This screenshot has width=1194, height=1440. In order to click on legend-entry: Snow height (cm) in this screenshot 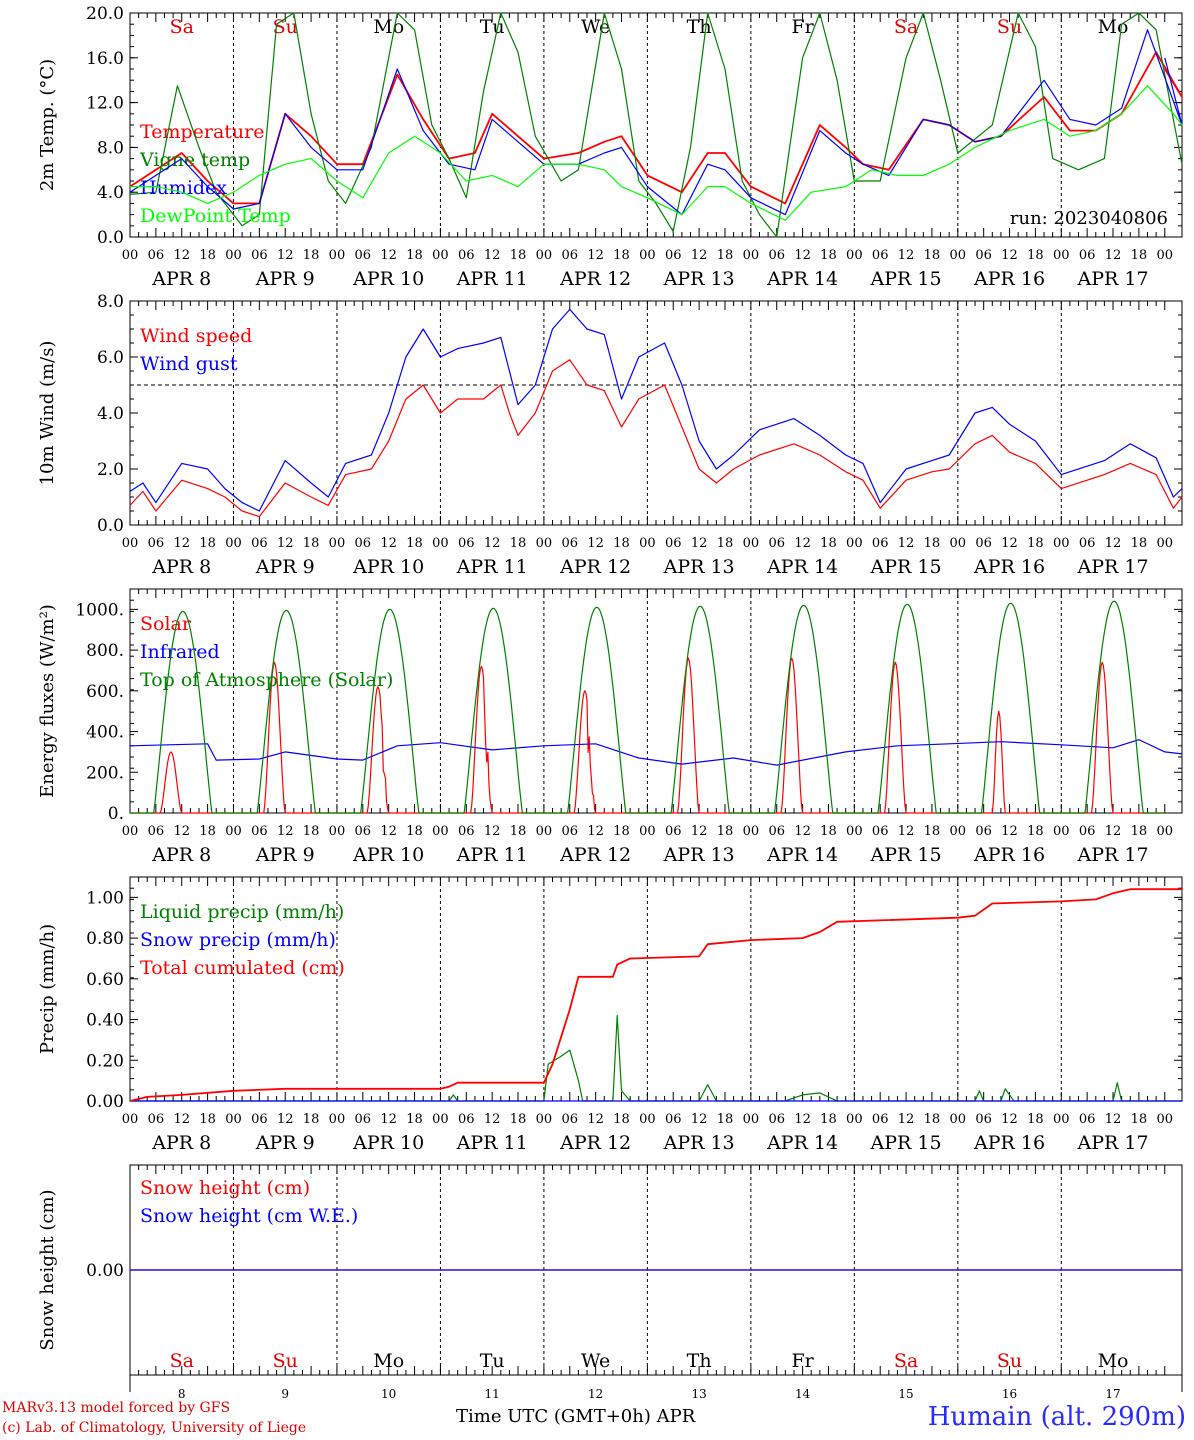, I will do `click(225, 1188)`.